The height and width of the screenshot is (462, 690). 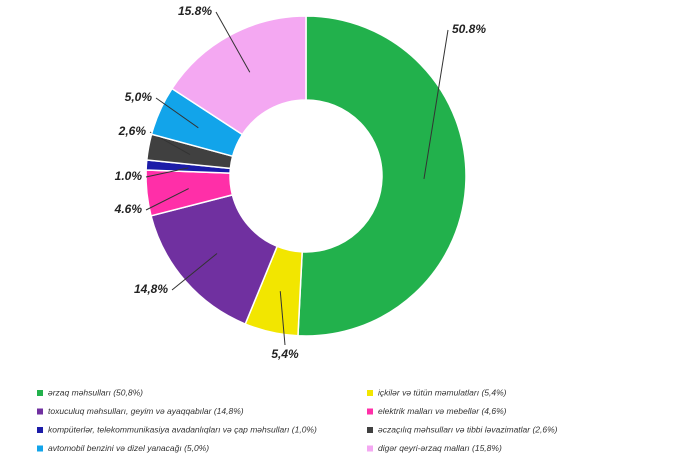 What do you see at coordinates (195, 11) in the screenshot?
I see `value-label: 15.8%` at bounding box center [195, 11].